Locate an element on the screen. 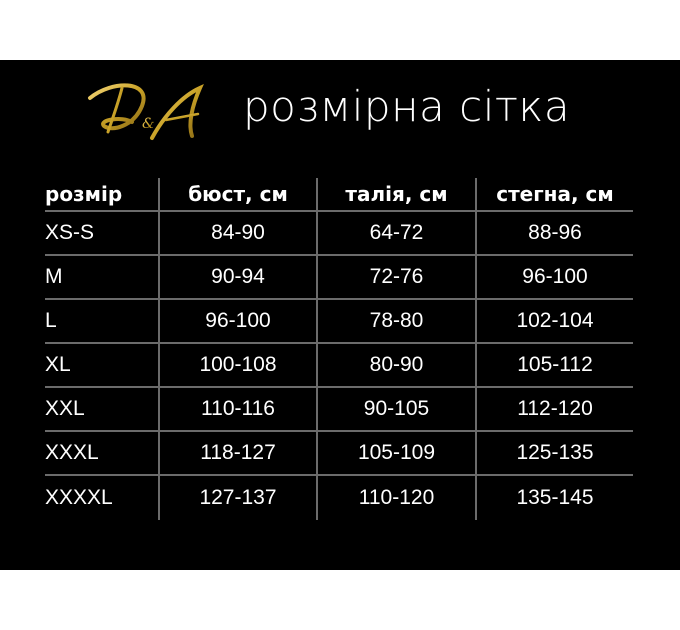  brand-logo: & is located at coordinates (146, 111).